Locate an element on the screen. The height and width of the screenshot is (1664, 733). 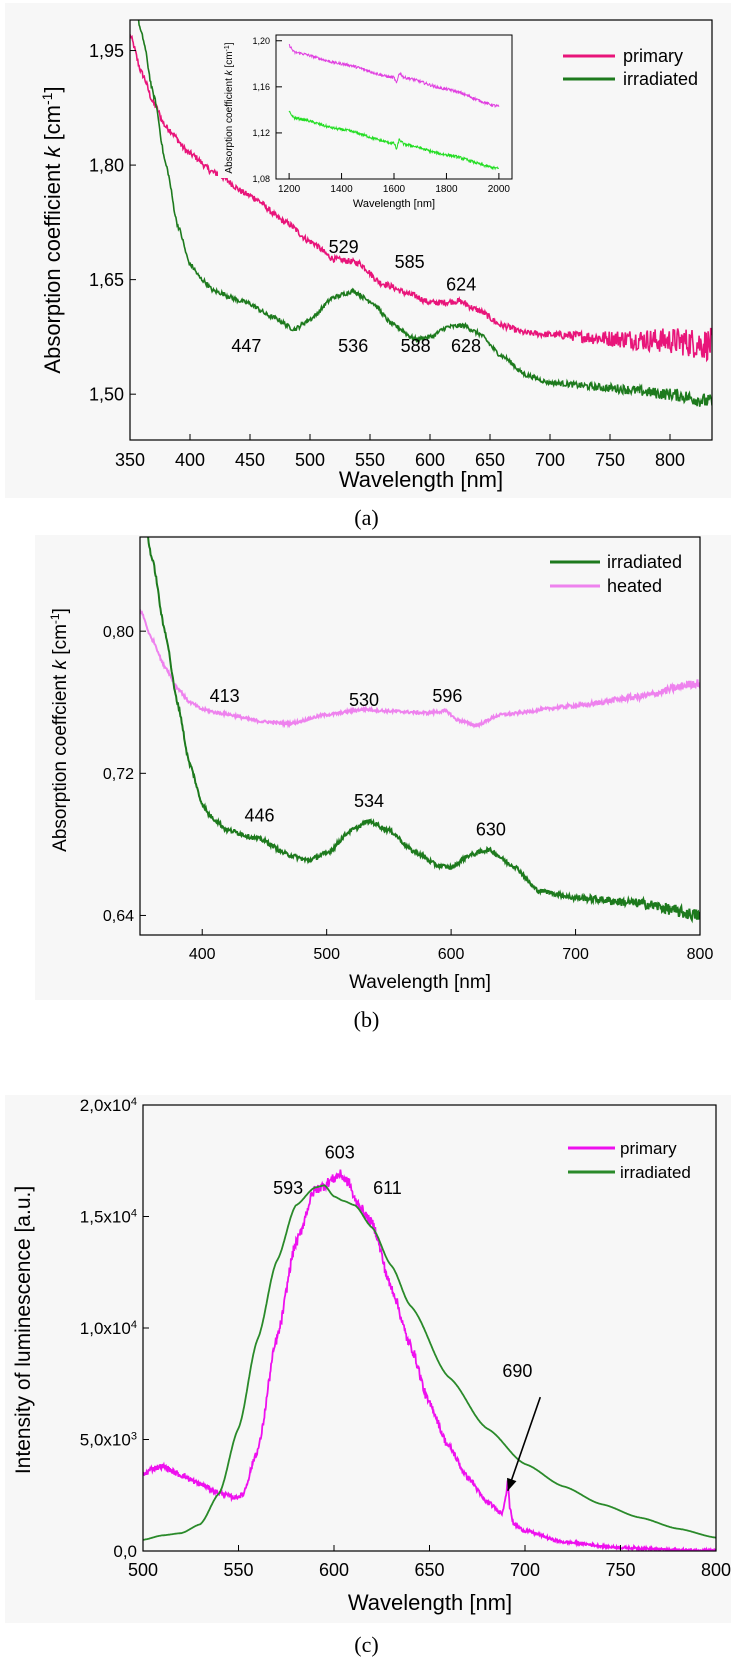
chart-c-xtick-label: 550 is located at coordinates (238, 1570).